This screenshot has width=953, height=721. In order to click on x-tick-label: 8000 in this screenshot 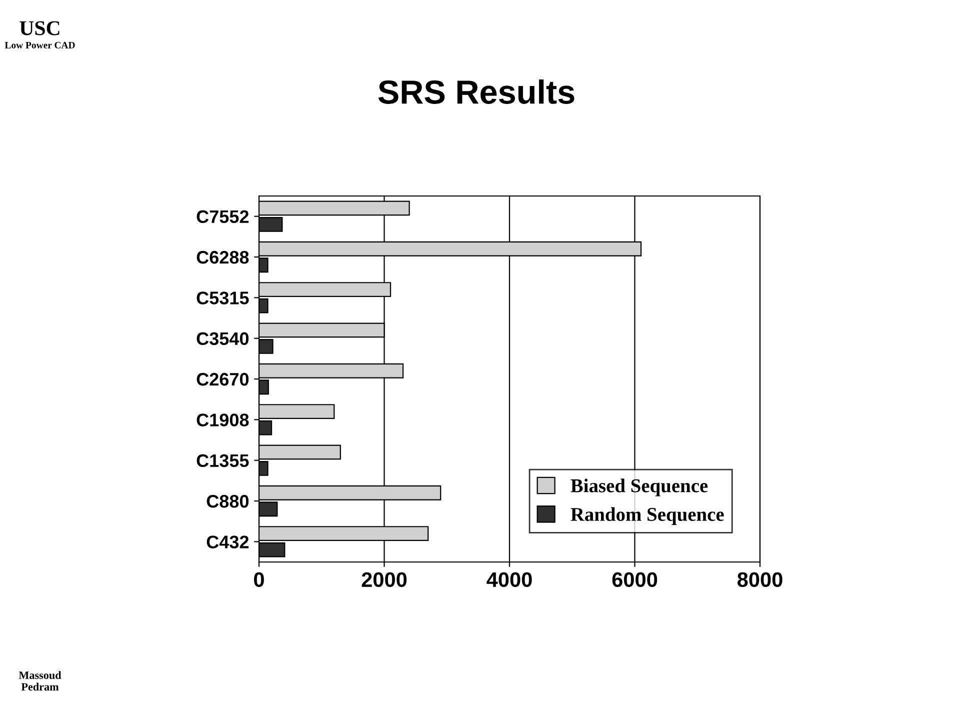, I will do `click(759, 580)`.